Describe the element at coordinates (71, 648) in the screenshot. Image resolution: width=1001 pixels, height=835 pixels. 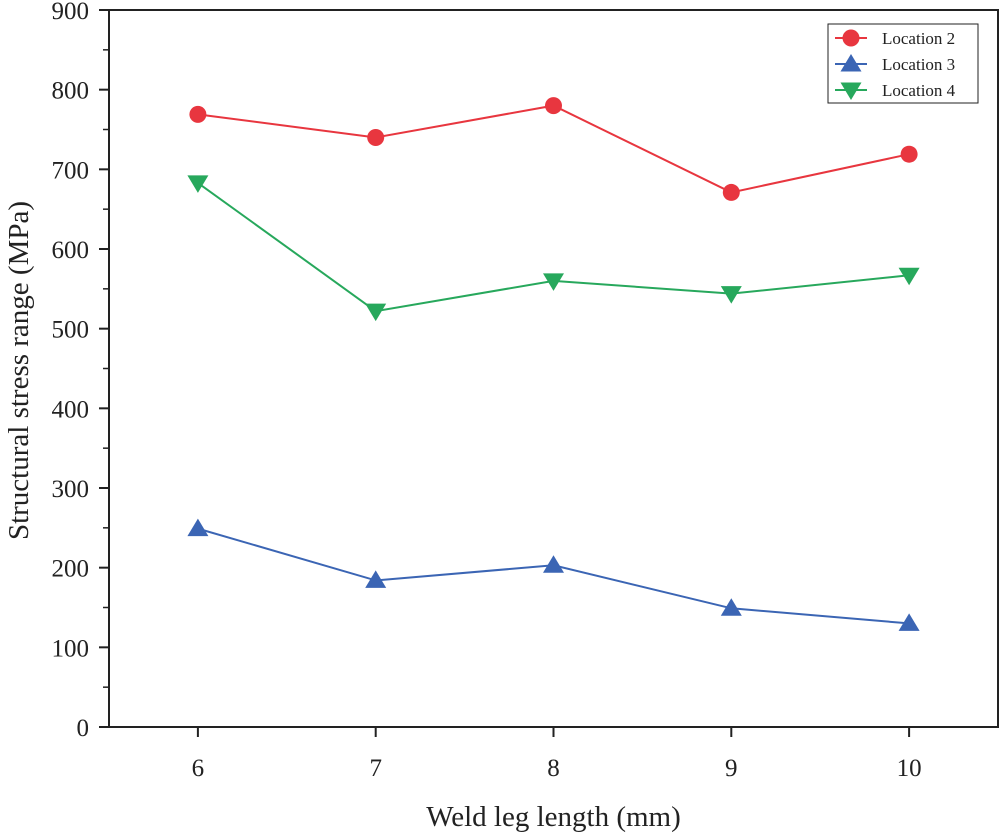
I see `y-tick-label: 100` at that location.